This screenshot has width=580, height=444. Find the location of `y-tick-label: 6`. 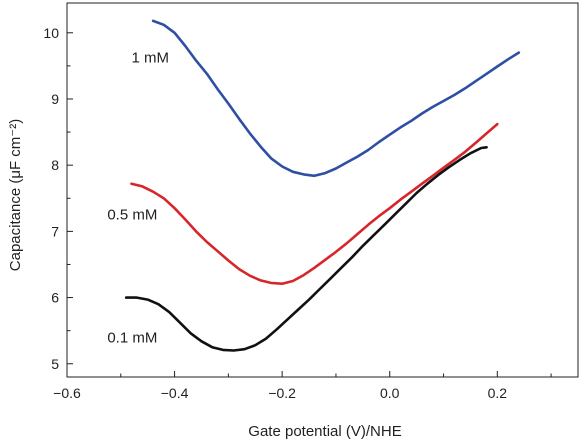

y-tick-label: 6 is located at coordinates (55, 298).